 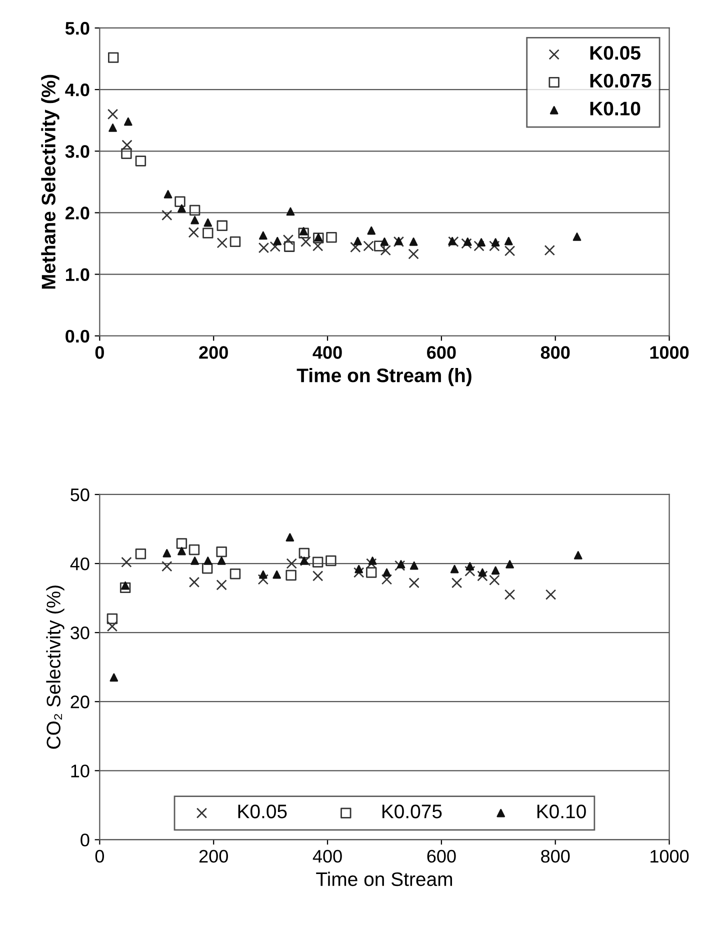 I want to click on y-axis-title: CO₂ Selectivity (%), so click(x=55, y=667).